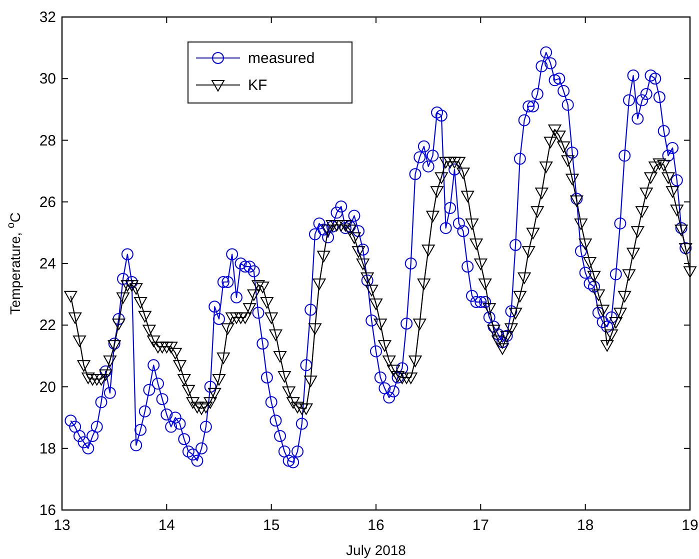 The image size is (699, 559). What do you see at coordinates (47, 449) in the screenshot?
I see `y-tick-label: 18` at bounding box center [47, 449].